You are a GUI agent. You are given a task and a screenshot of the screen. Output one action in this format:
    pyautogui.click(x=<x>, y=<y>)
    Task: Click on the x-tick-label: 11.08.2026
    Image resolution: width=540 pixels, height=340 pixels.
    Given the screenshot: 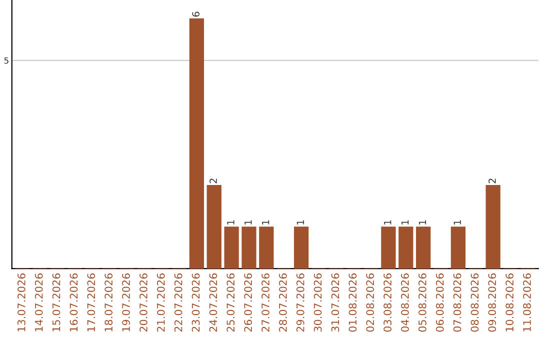 What is the action you would take?
    pyautogui.click(x=527, y=302)
    